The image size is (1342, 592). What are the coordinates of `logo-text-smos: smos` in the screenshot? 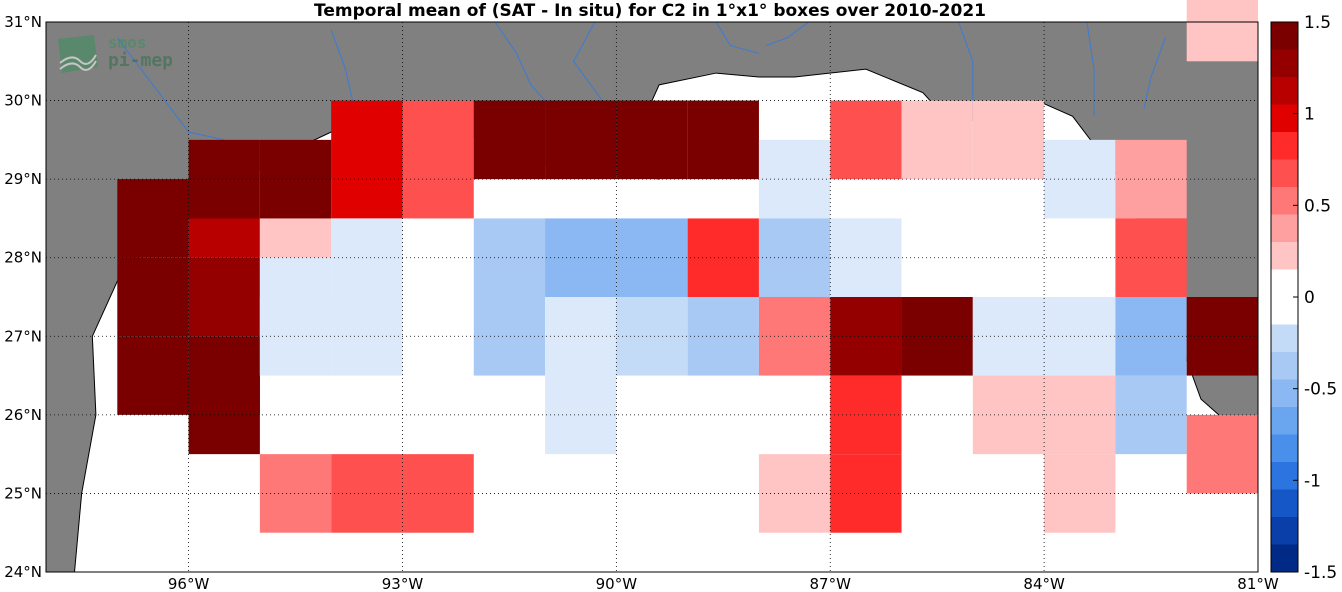 It's located at (127, 42).